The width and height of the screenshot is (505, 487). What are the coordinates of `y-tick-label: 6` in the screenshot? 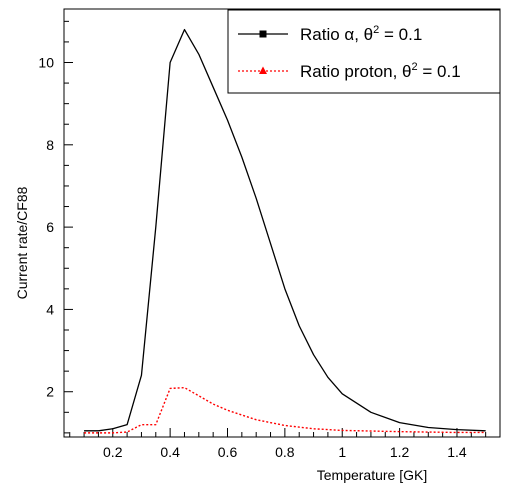 It's located at (50, 227).